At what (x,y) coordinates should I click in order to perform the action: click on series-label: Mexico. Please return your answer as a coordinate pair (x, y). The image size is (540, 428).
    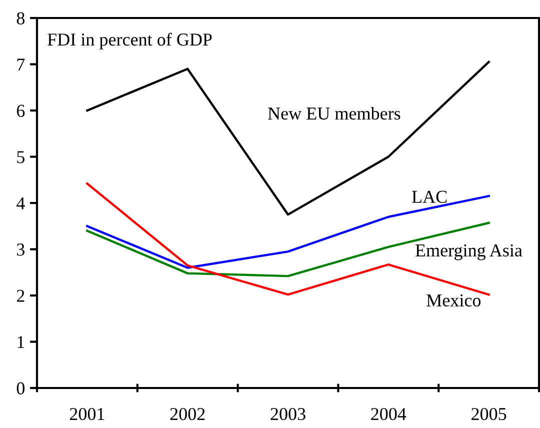
    Looking at the image, I should click on (453, 300).